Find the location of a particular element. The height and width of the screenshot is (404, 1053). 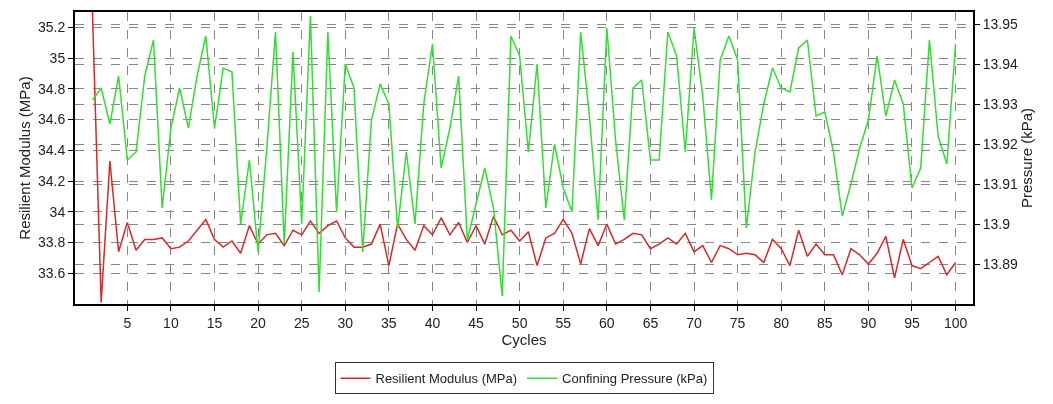

x-tick-label: 85 is located at coordinates (825, 322).